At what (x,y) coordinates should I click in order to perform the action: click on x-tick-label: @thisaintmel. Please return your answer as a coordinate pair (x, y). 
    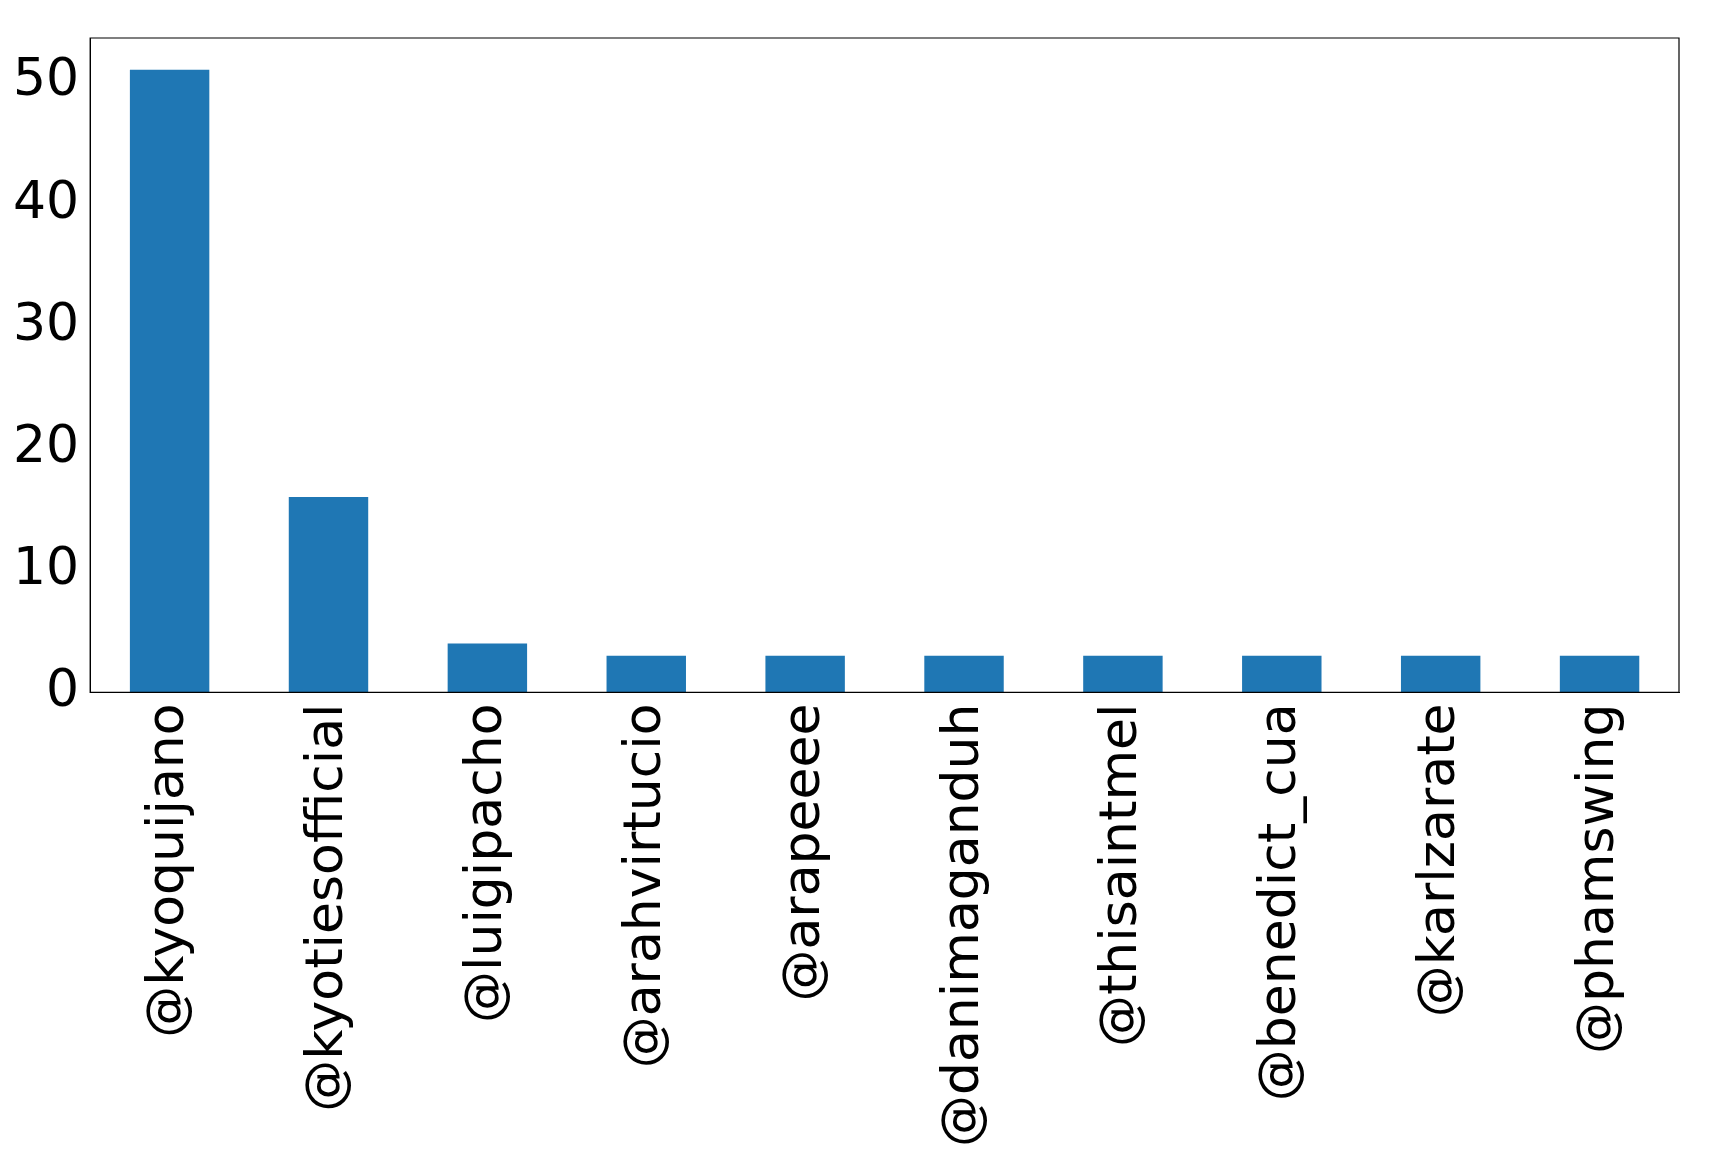
    Looking at the image, I should click on (1118, 875).